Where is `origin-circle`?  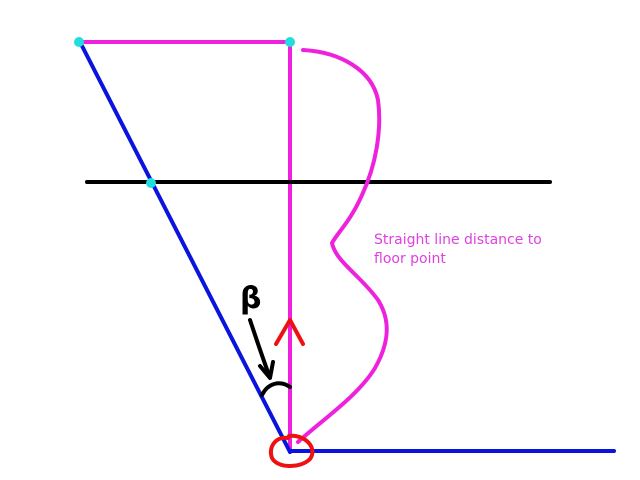 origin-circle is located at coordinates (291, 450).